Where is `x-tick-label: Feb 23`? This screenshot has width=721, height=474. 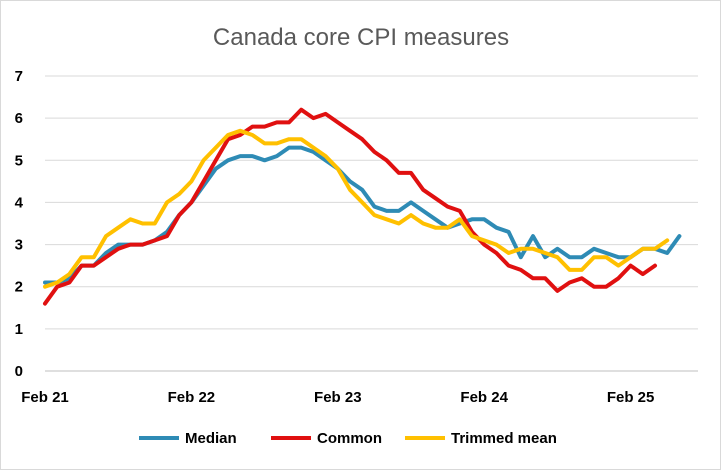
x-tick-label: Feb 23 is located at coordinates (338, 397).